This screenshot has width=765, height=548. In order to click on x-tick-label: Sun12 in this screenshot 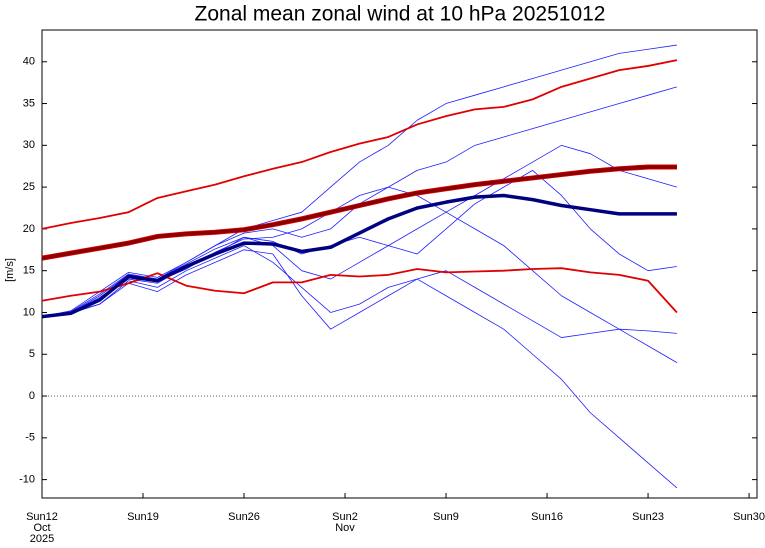, I will do `click(42, 517)`.